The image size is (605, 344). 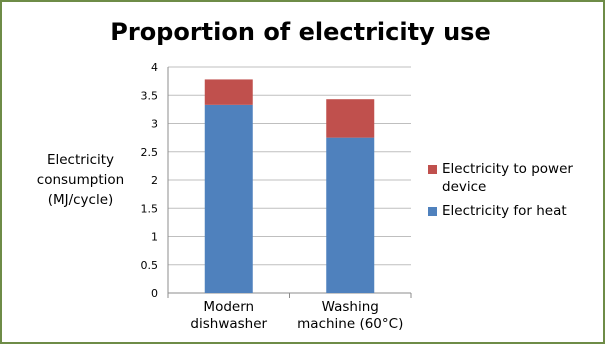 I want to click on y-tick-label: 2, so click(x=154, y=180).